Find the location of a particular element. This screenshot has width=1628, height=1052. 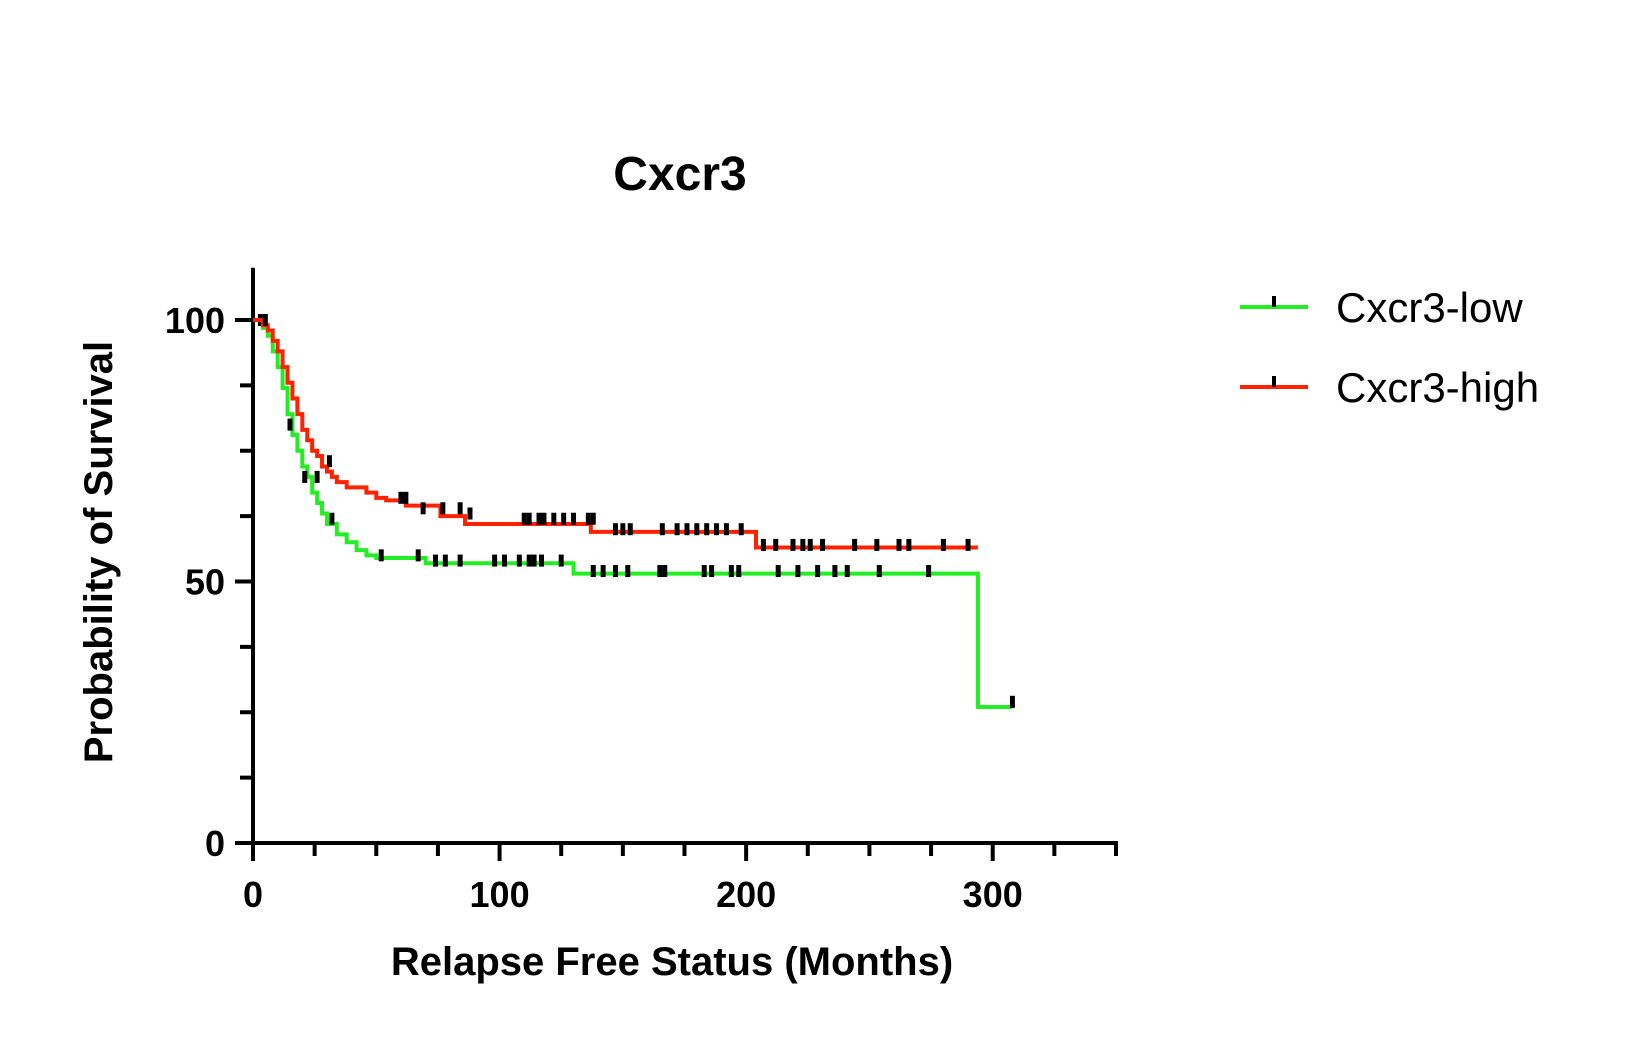

chart-title: Cxcr3 is located at coordinates (679, 174).